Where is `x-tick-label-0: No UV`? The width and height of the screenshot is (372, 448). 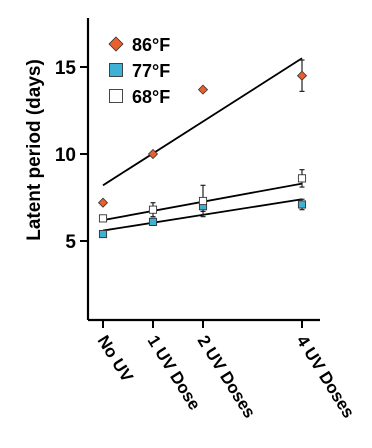
x-tick-label-0: No UV is located at coordinates (115, 359).